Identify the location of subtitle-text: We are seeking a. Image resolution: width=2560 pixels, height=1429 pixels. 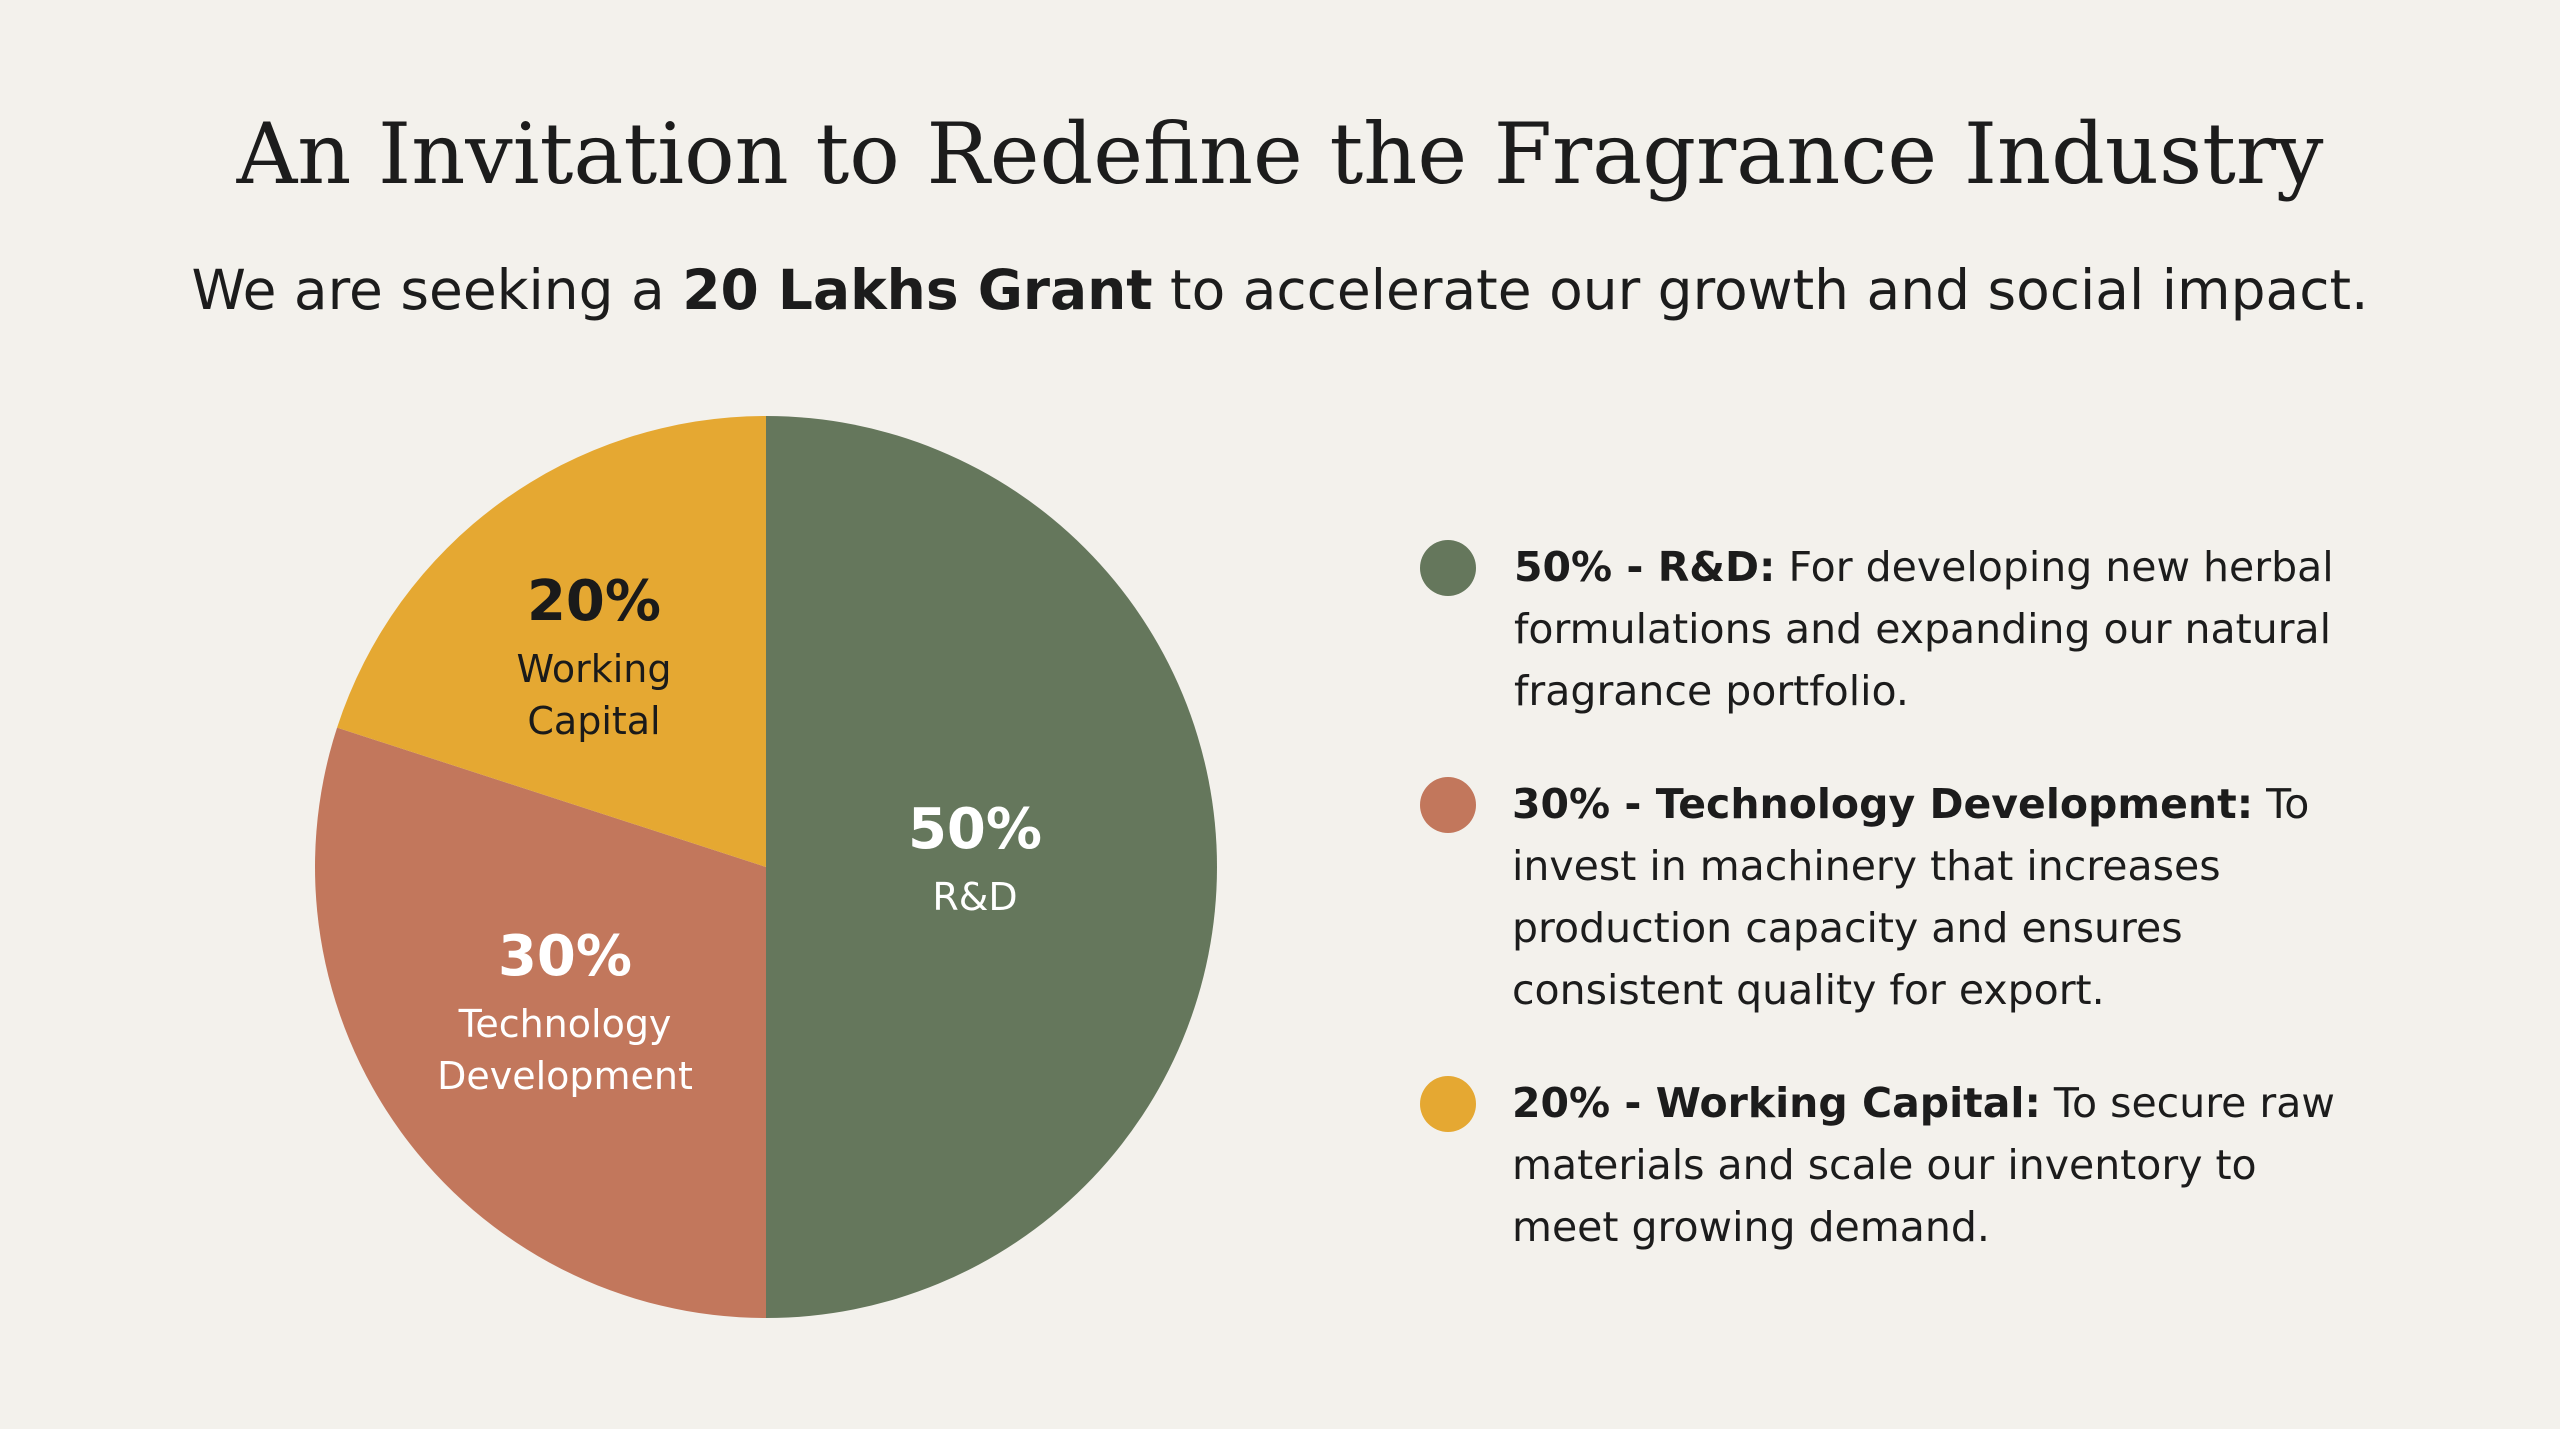
(437, 290).